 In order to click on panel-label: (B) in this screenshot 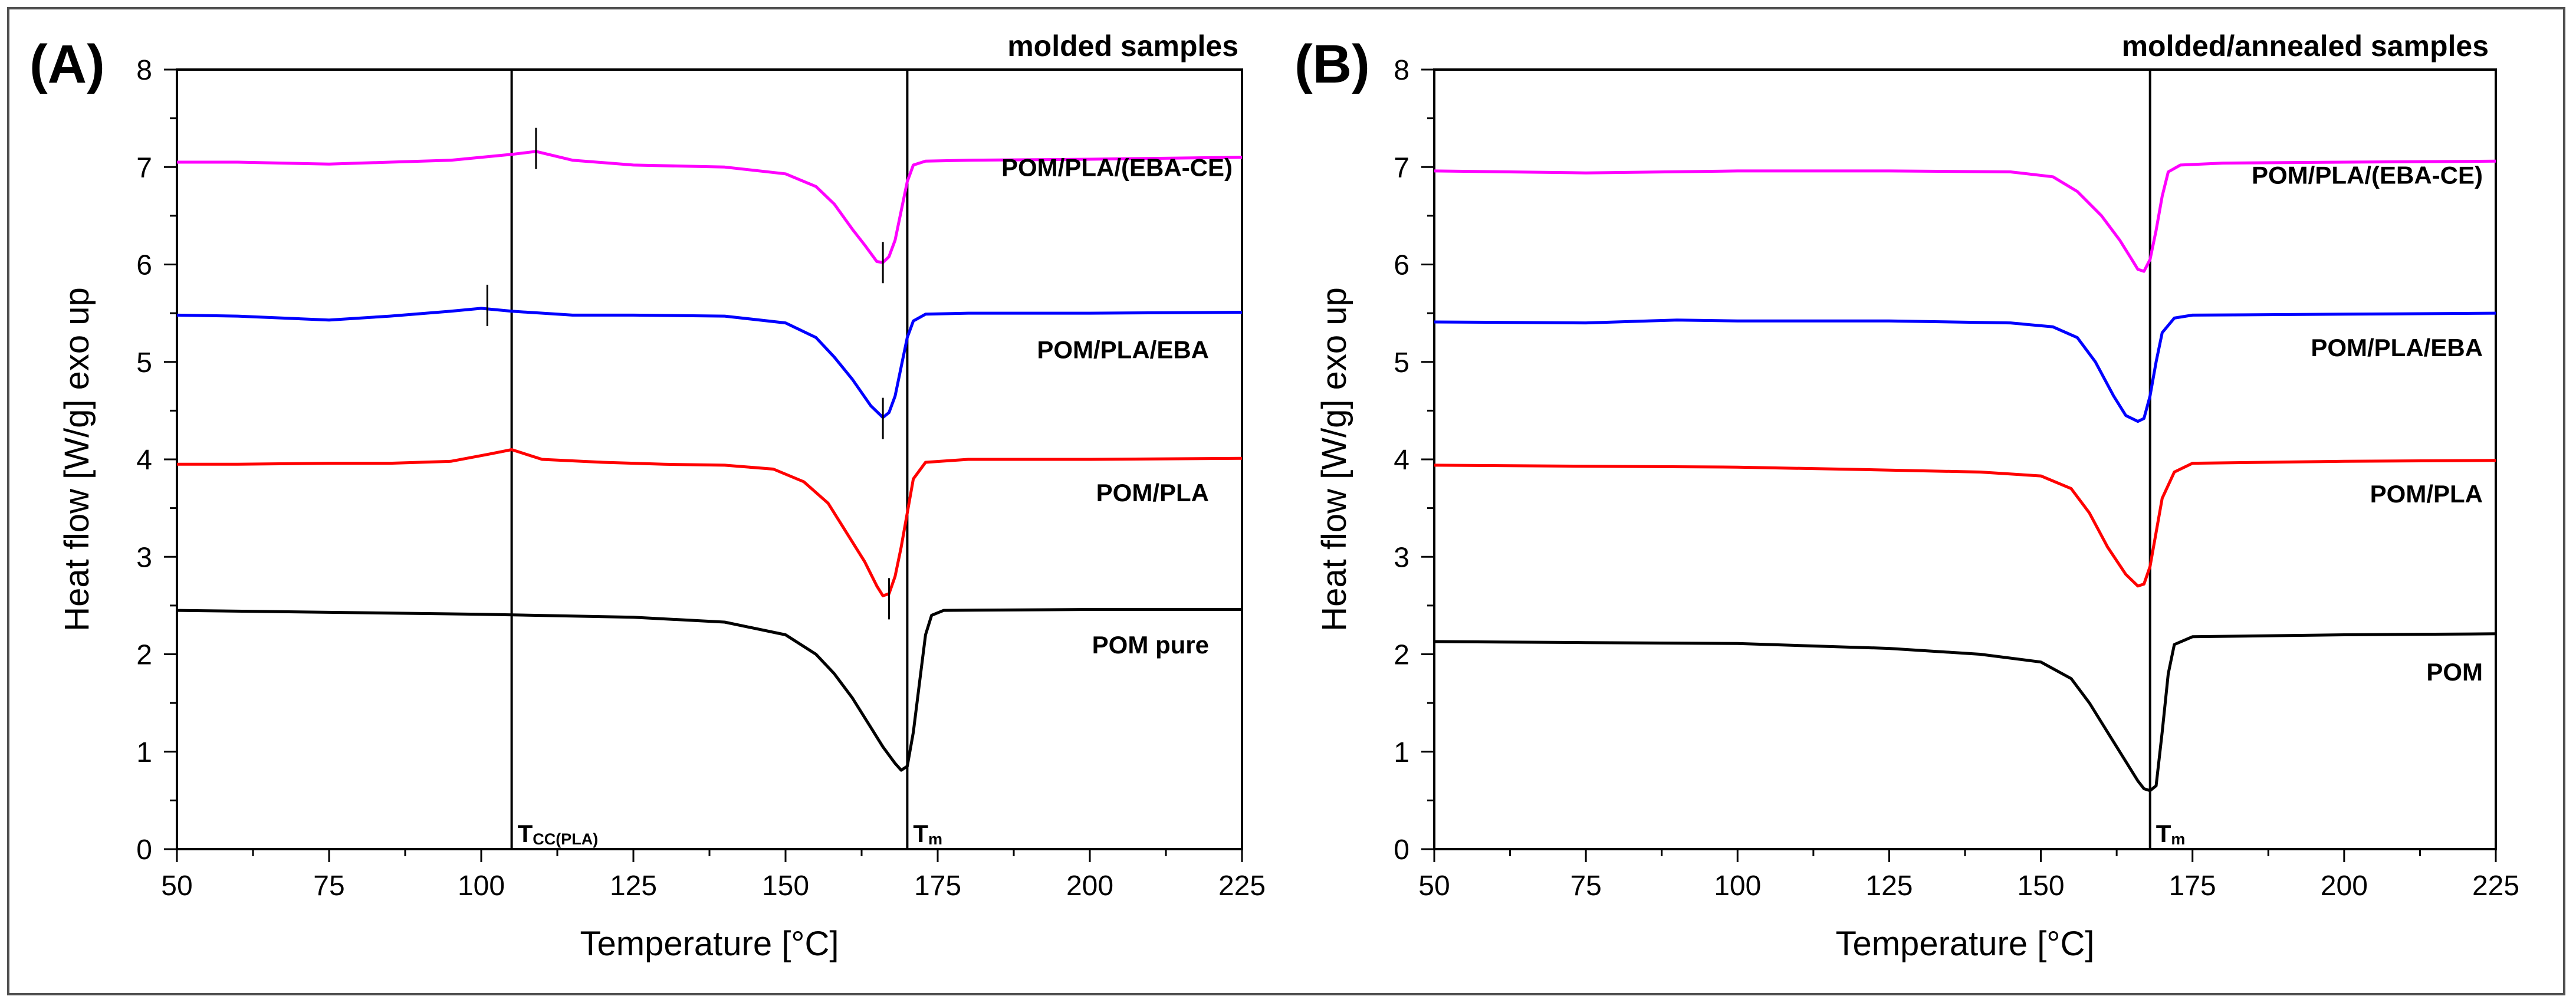, I will do `click(1332, 64)`.